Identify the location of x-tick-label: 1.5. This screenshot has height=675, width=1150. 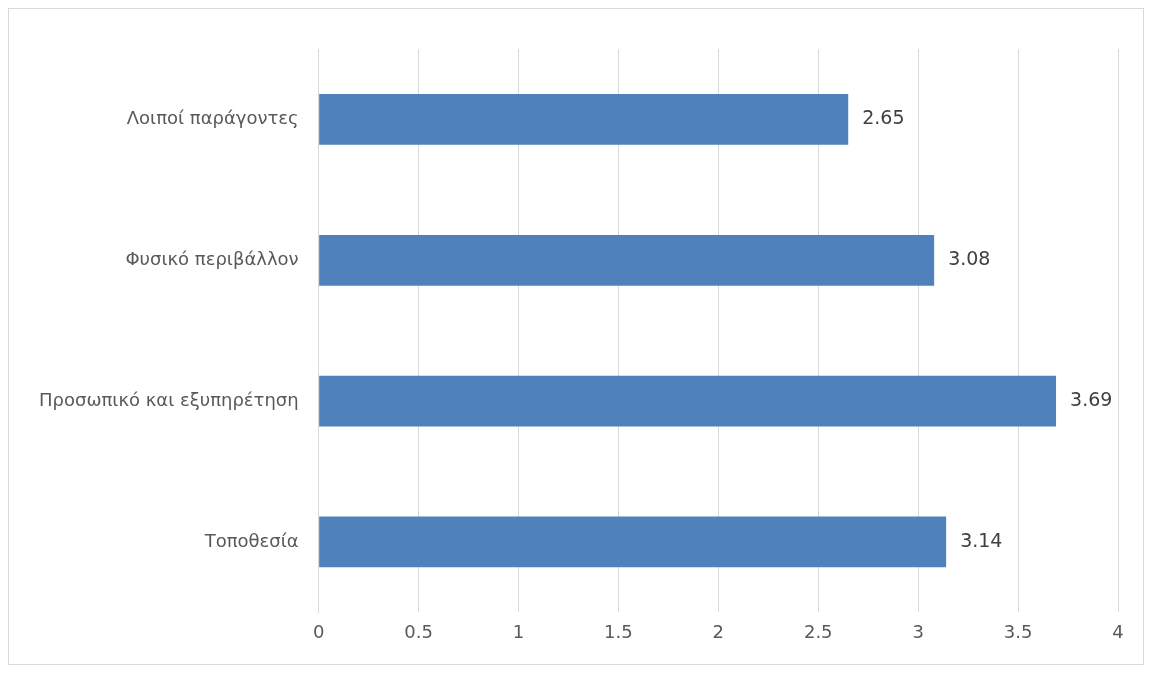
(618, 631).